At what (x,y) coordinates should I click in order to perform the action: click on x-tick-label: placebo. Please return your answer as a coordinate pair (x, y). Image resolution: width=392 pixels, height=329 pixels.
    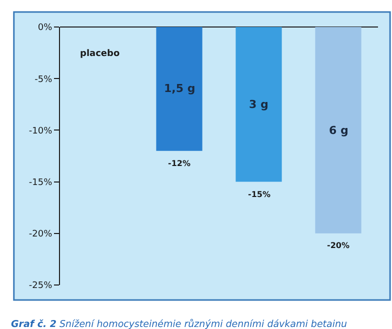
    Looking at the image, I should click on (100, 54).